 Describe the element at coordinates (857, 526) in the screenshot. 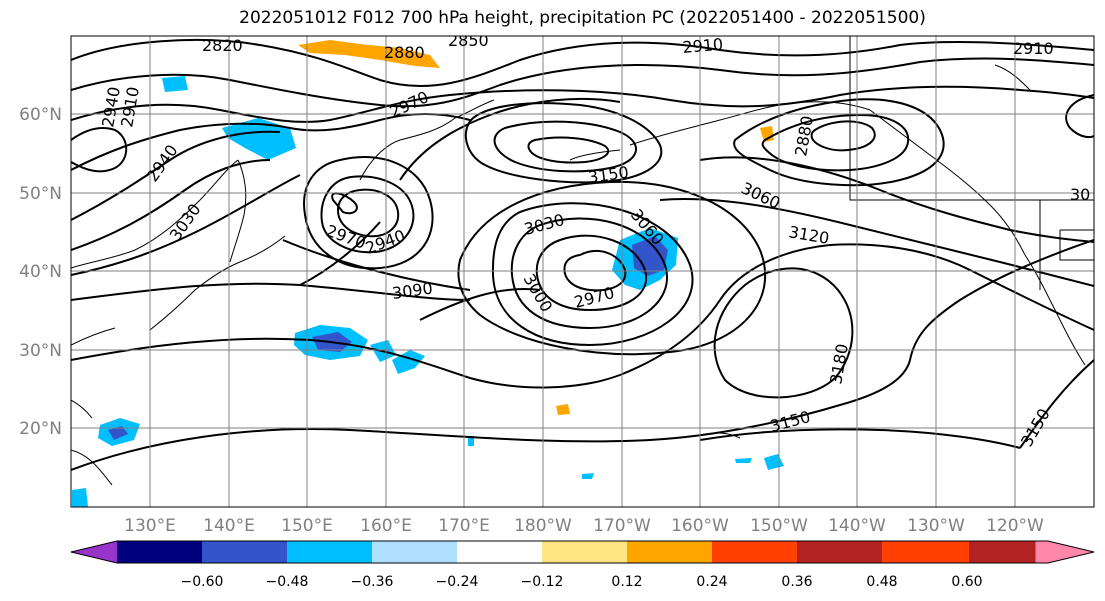

I see `lon-label: 140°W` at that location.